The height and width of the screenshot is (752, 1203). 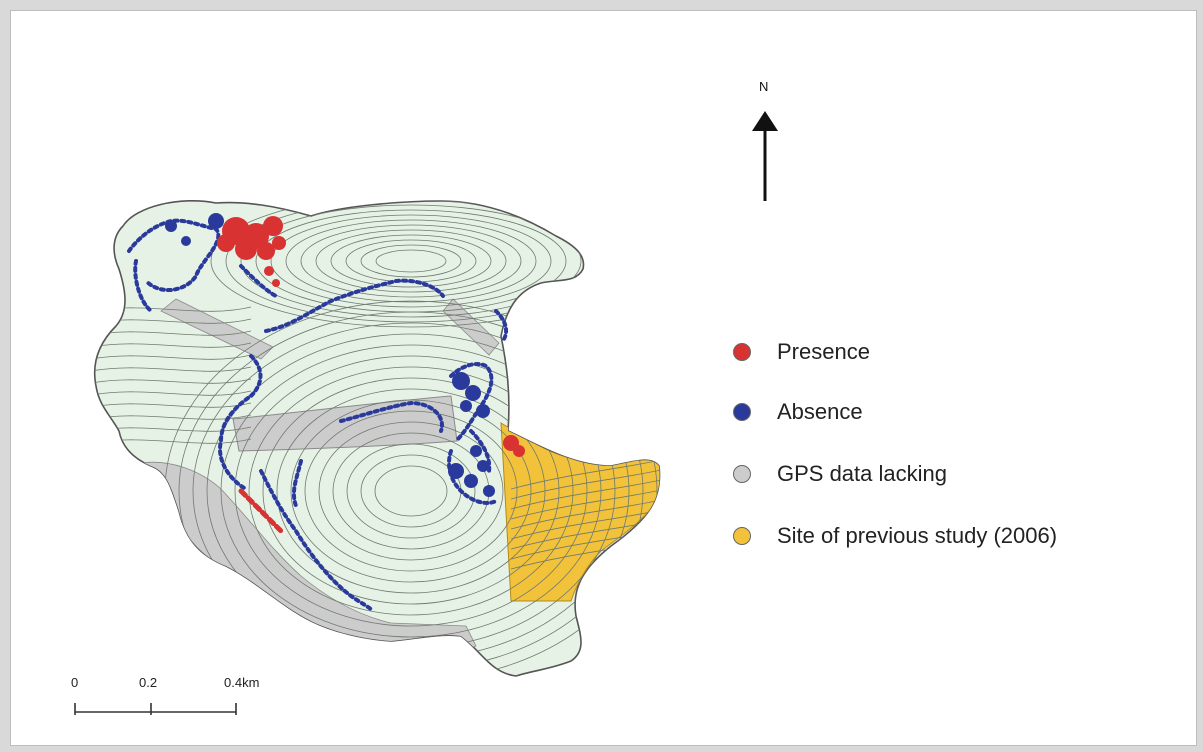 What do you see at coordinates (371, 336) in the screenshot?
I see `presence-clusters` at bounding box center [371, 336].